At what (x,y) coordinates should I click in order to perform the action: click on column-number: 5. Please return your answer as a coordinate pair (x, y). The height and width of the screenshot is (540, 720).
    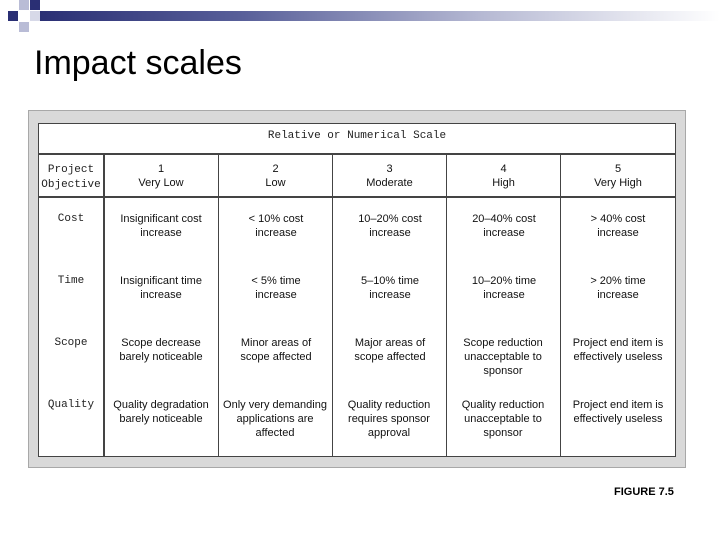
    Looking at the image, I should click on (618, 169).